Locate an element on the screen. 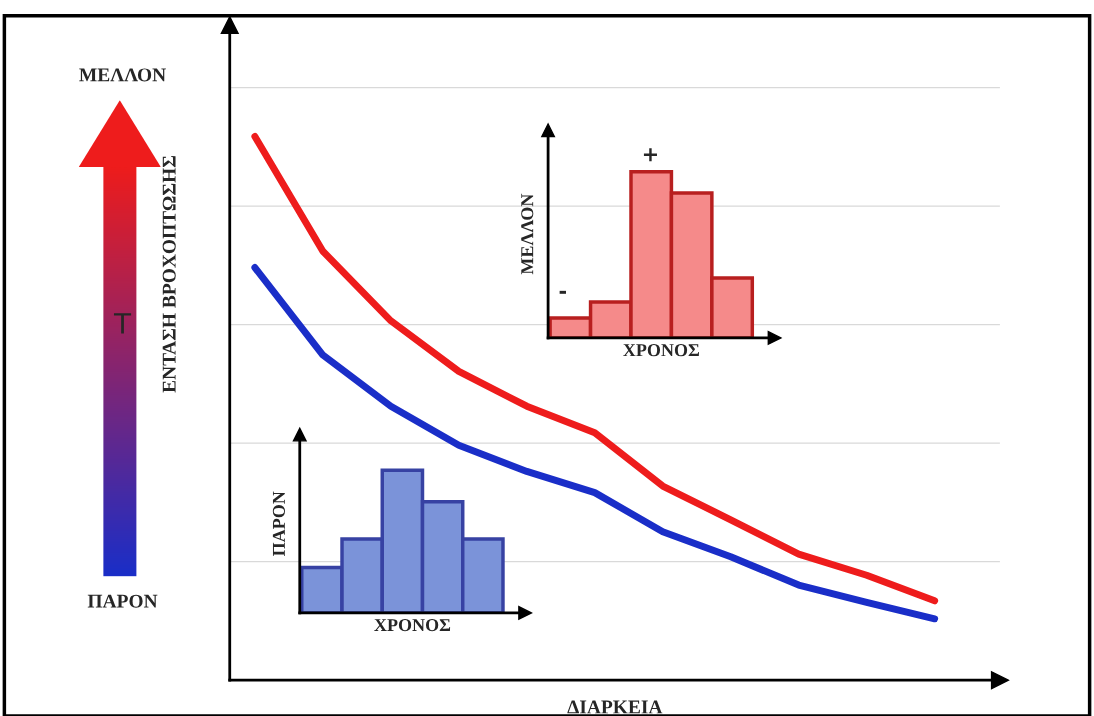 The width and height of the screenshot is (1094, 716). y-axis-title: ΜΕΛΛΟΝ is located at coordinates (527, 234).